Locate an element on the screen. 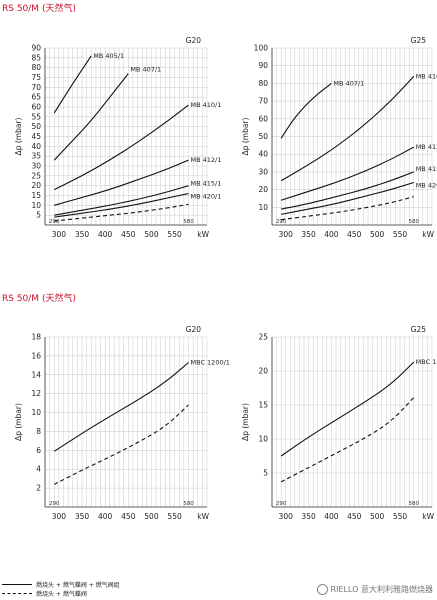 Image resolution: width=437 pixels, height=600 pixels. y-tick-label: 14 is located at coordinates (36, 374).